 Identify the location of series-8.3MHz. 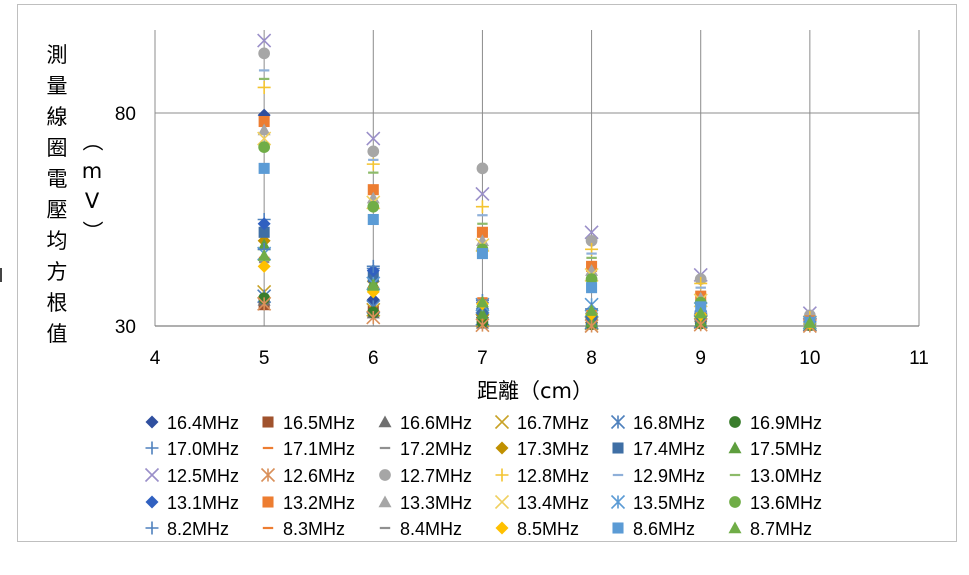
(537, 290).